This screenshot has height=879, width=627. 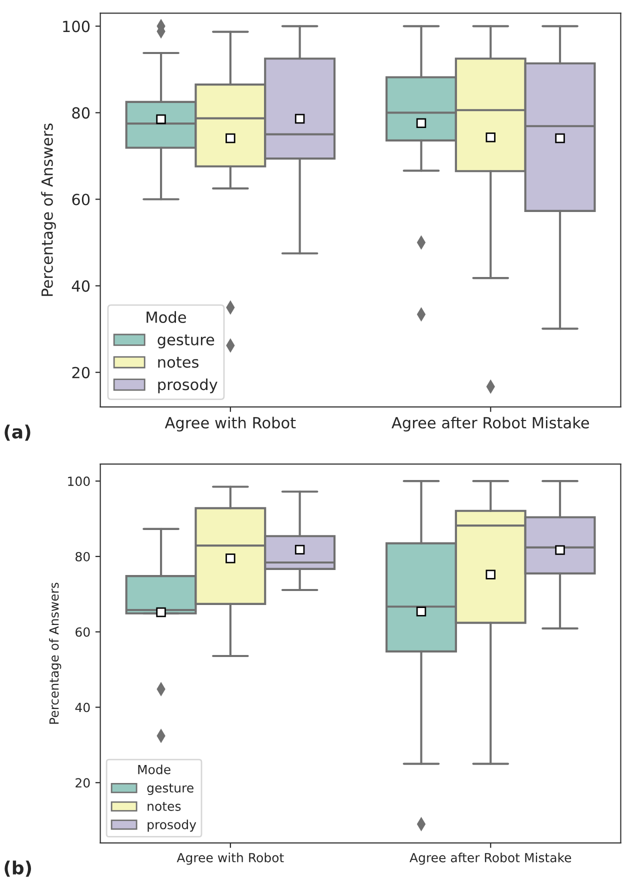 I want to click on text: (a), so click(x=17, y=432).